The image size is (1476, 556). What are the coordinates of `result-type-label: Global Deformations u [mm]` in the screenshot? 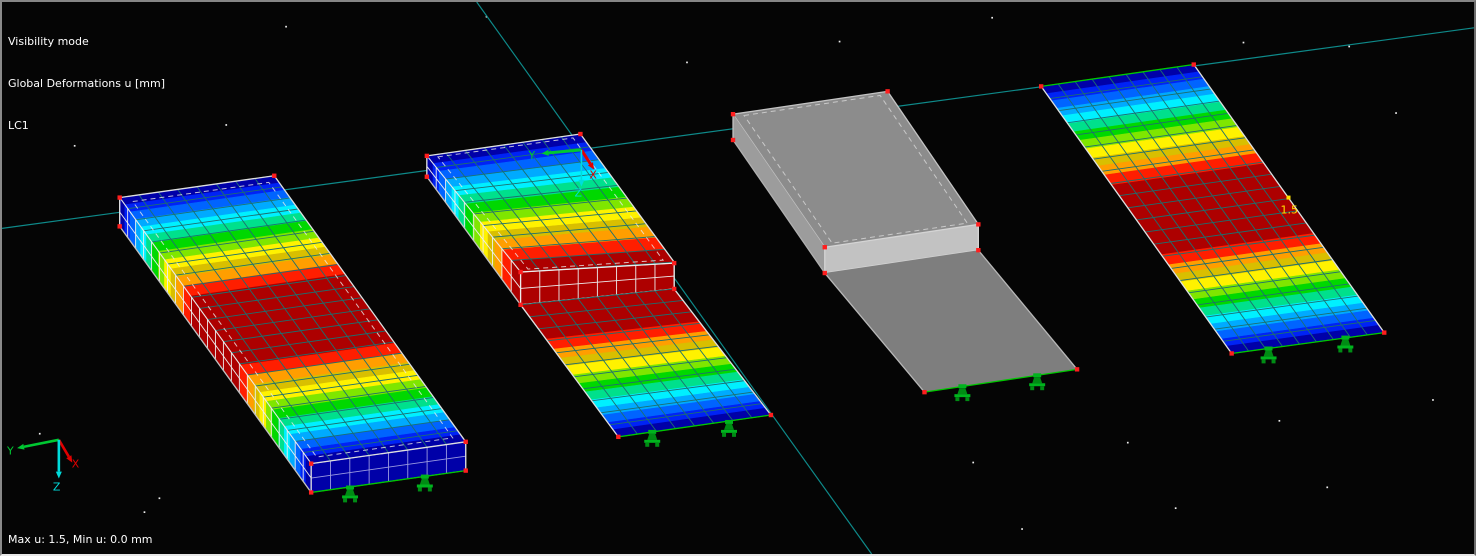 It's located at (86, 83).